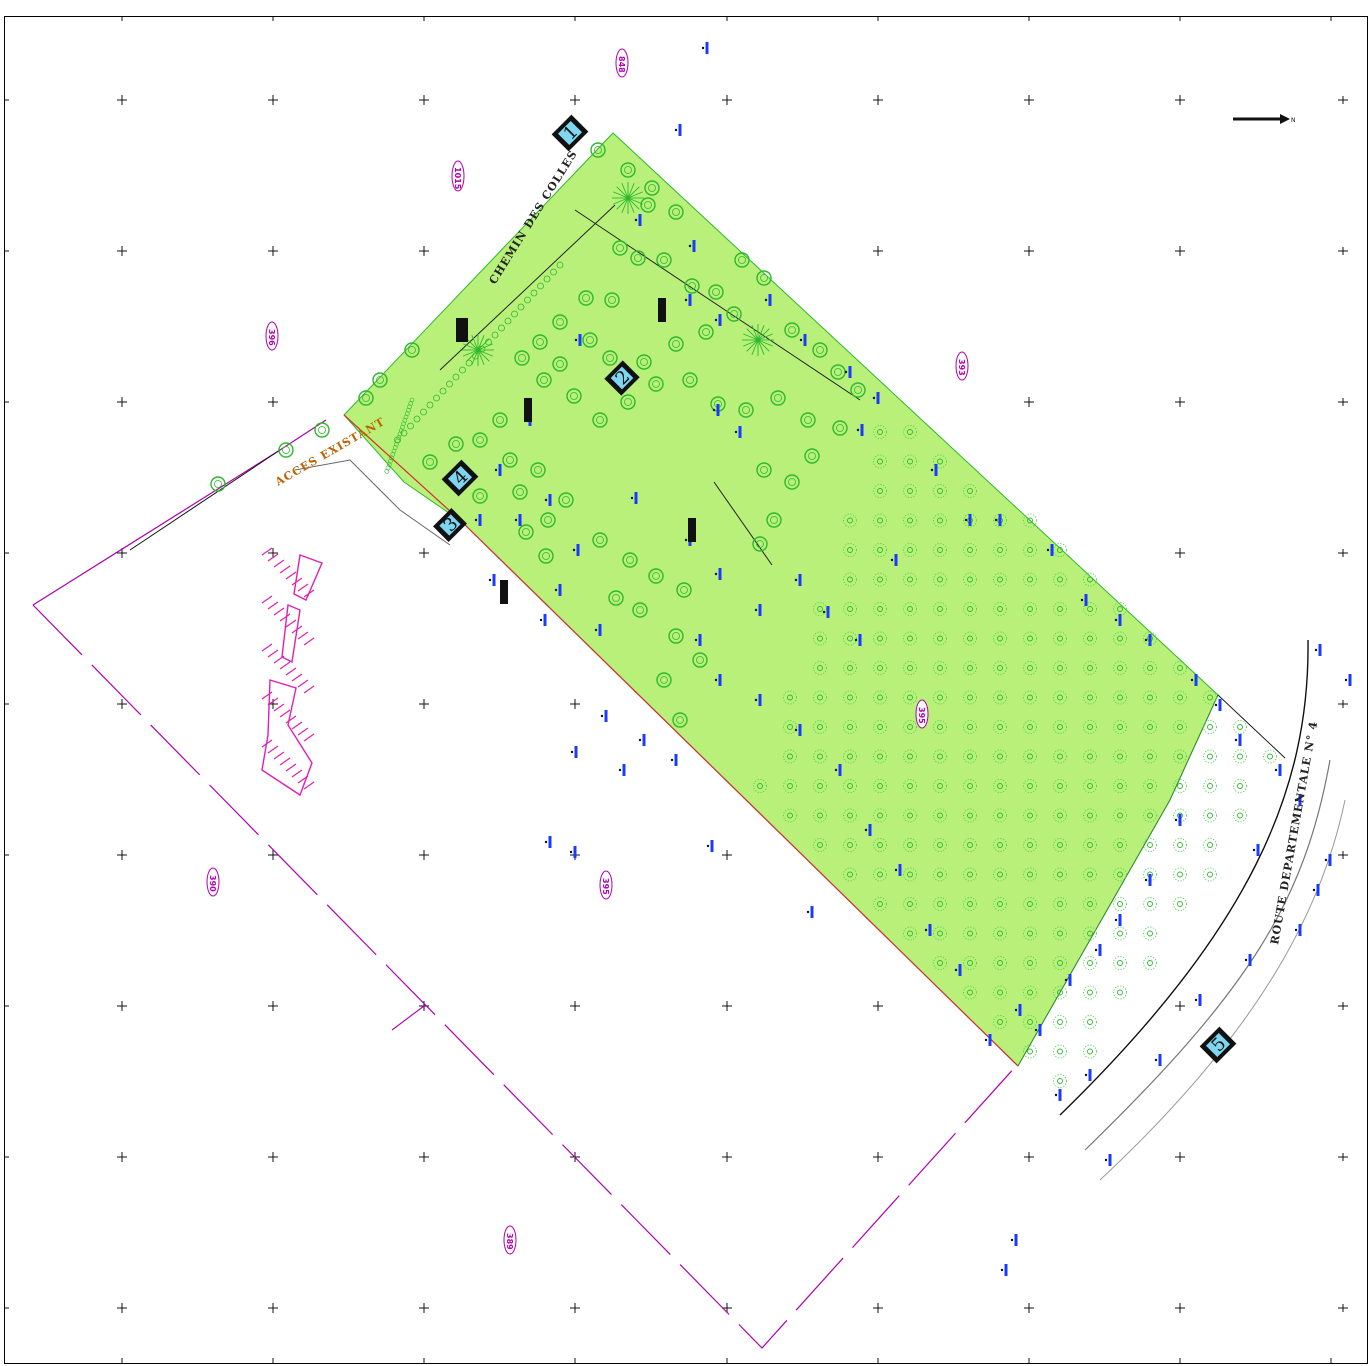 The width and height of the screenshot is (1369, 1366). Describe the element at coordinates (527, 287) in the screenshot. I see `inner-path` at that location.